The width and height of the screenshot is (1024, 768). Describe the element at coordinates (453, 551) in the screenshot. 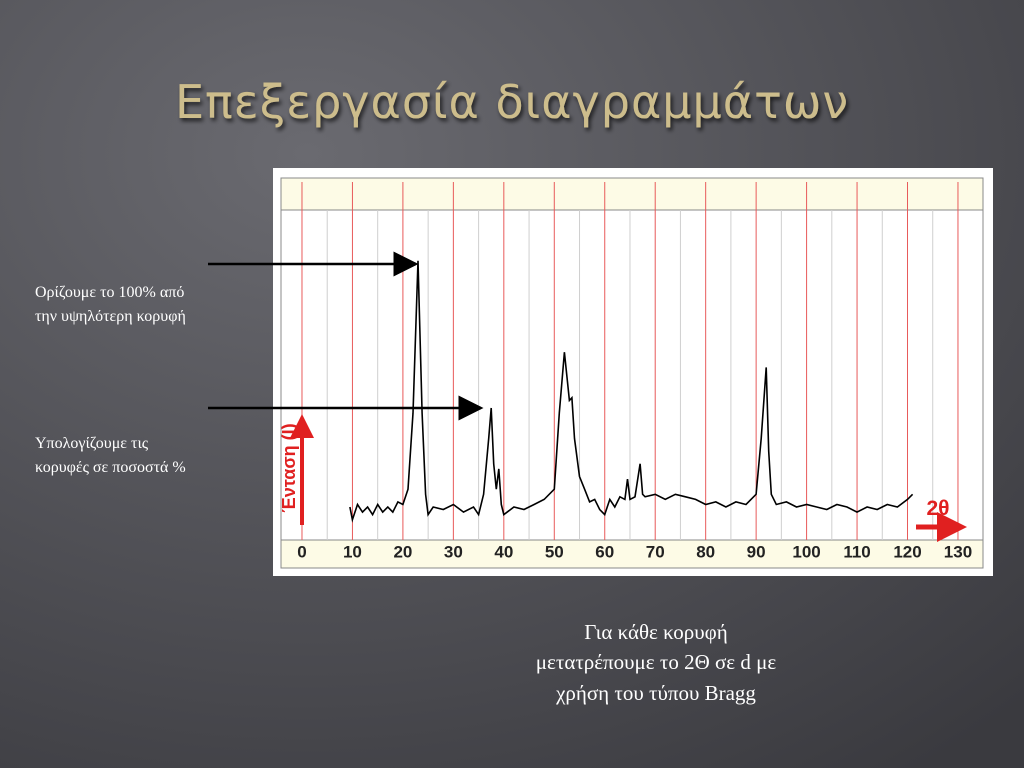

I see `x-tick-label: 30` at that location.